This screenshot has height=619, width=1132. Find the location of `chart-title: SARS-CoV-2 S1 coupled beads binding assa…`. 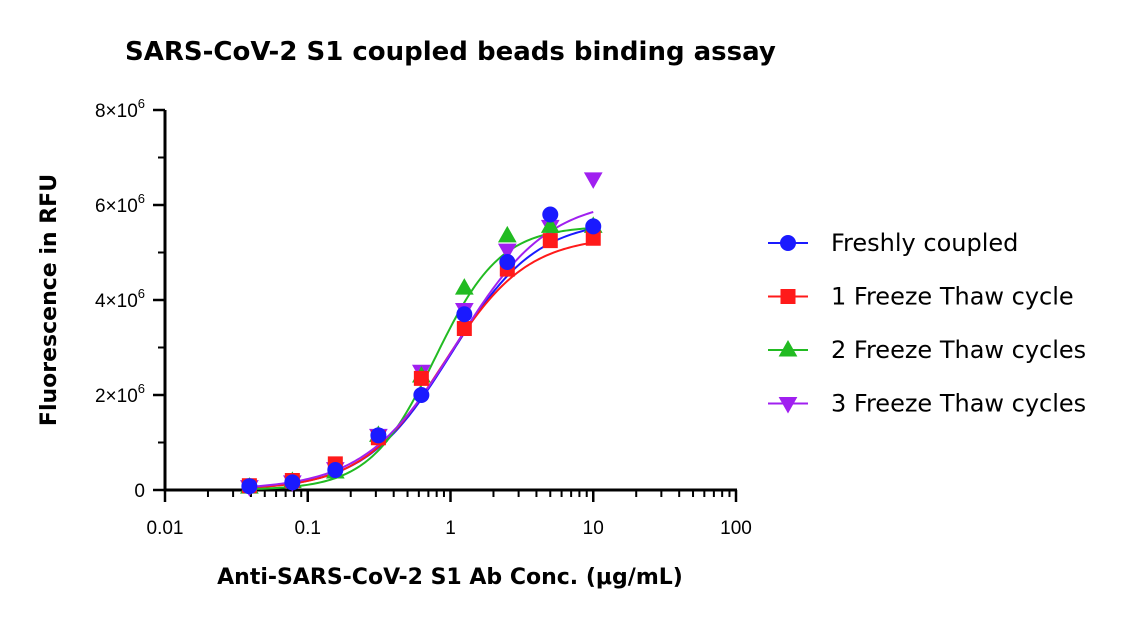

chart-title: SARS-CoV-2 S1 coupled beads binding assa… is located at coordinates (450, 52).